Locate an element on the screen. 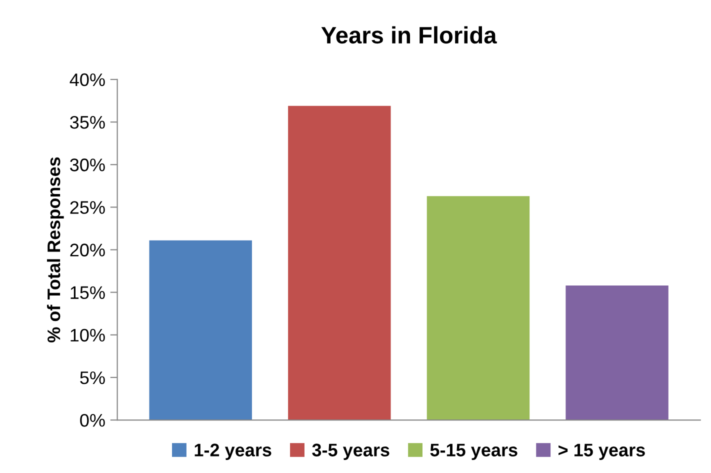 Image resolution: width=711 pixels, height=473 pixels. y-tick-label: 25% is located at coordinates (87, 207).